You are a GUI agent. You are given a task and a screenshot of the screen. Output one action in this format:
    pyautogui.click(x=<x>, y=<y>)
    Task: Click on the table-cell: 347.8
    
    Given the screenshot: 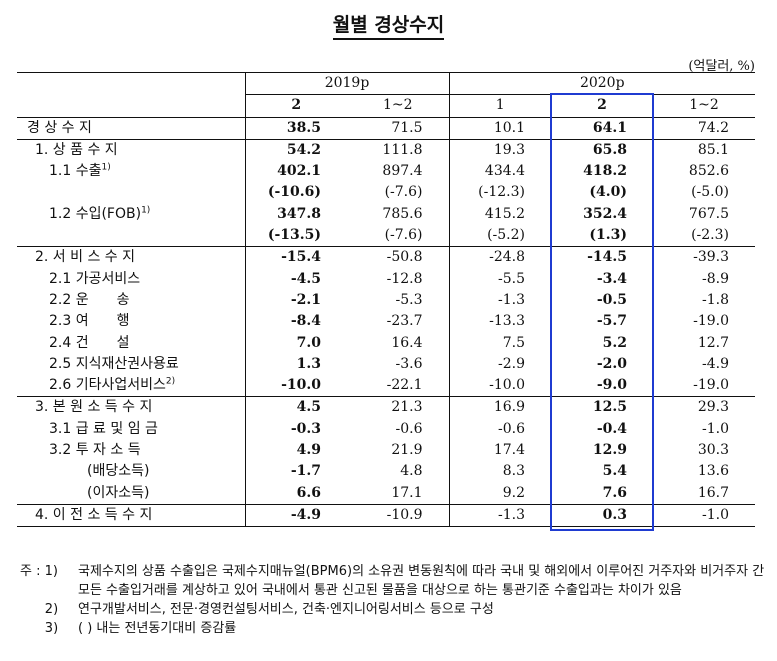 What is the action you would take?
    pyautogui.click(x=299, y=213)
    